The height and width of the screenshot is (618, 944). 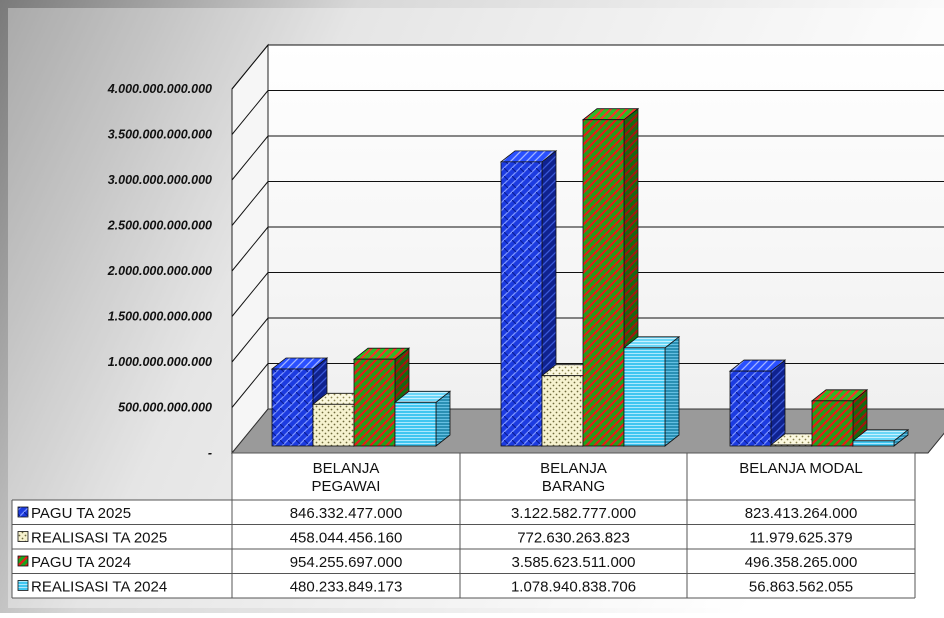 What do you see at coordinates (210, 453) in the screenshot?
I see `y-tick-label: -` at bounding box center [210, 453].